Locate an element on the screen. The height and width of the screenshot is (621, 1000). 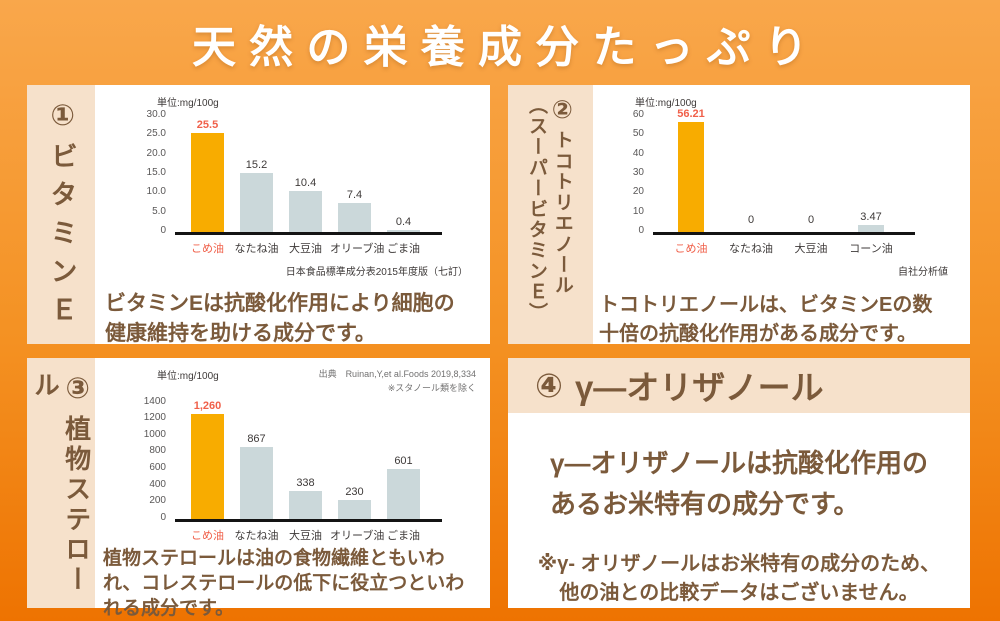
bar-value-label: 3.47 is located at coordinates (871, 217).